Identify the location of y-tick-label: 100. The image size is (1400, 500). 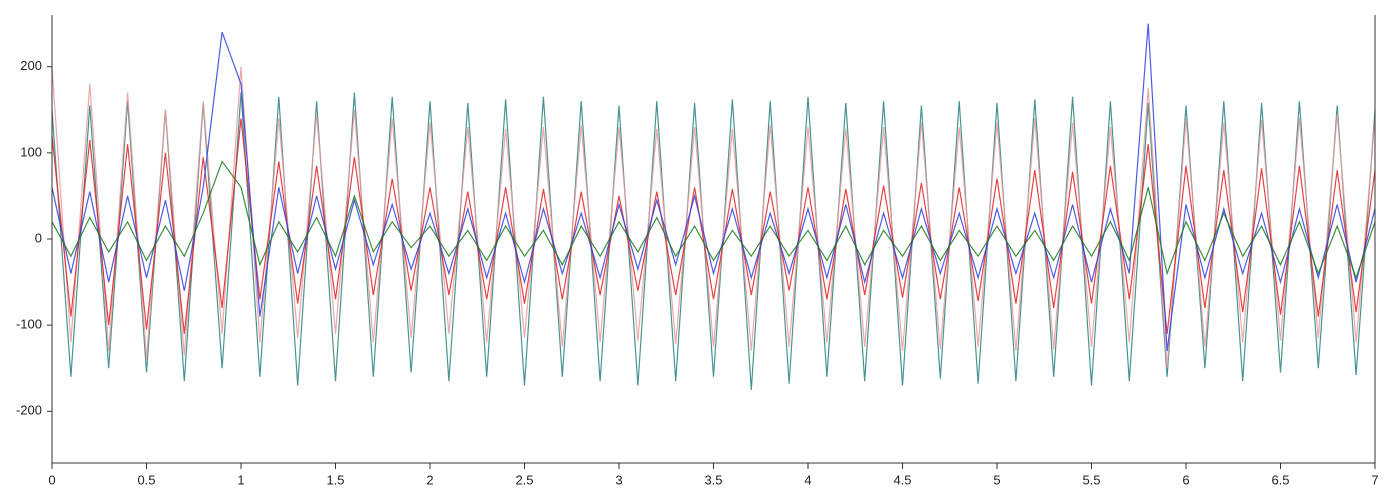
(31, 151).